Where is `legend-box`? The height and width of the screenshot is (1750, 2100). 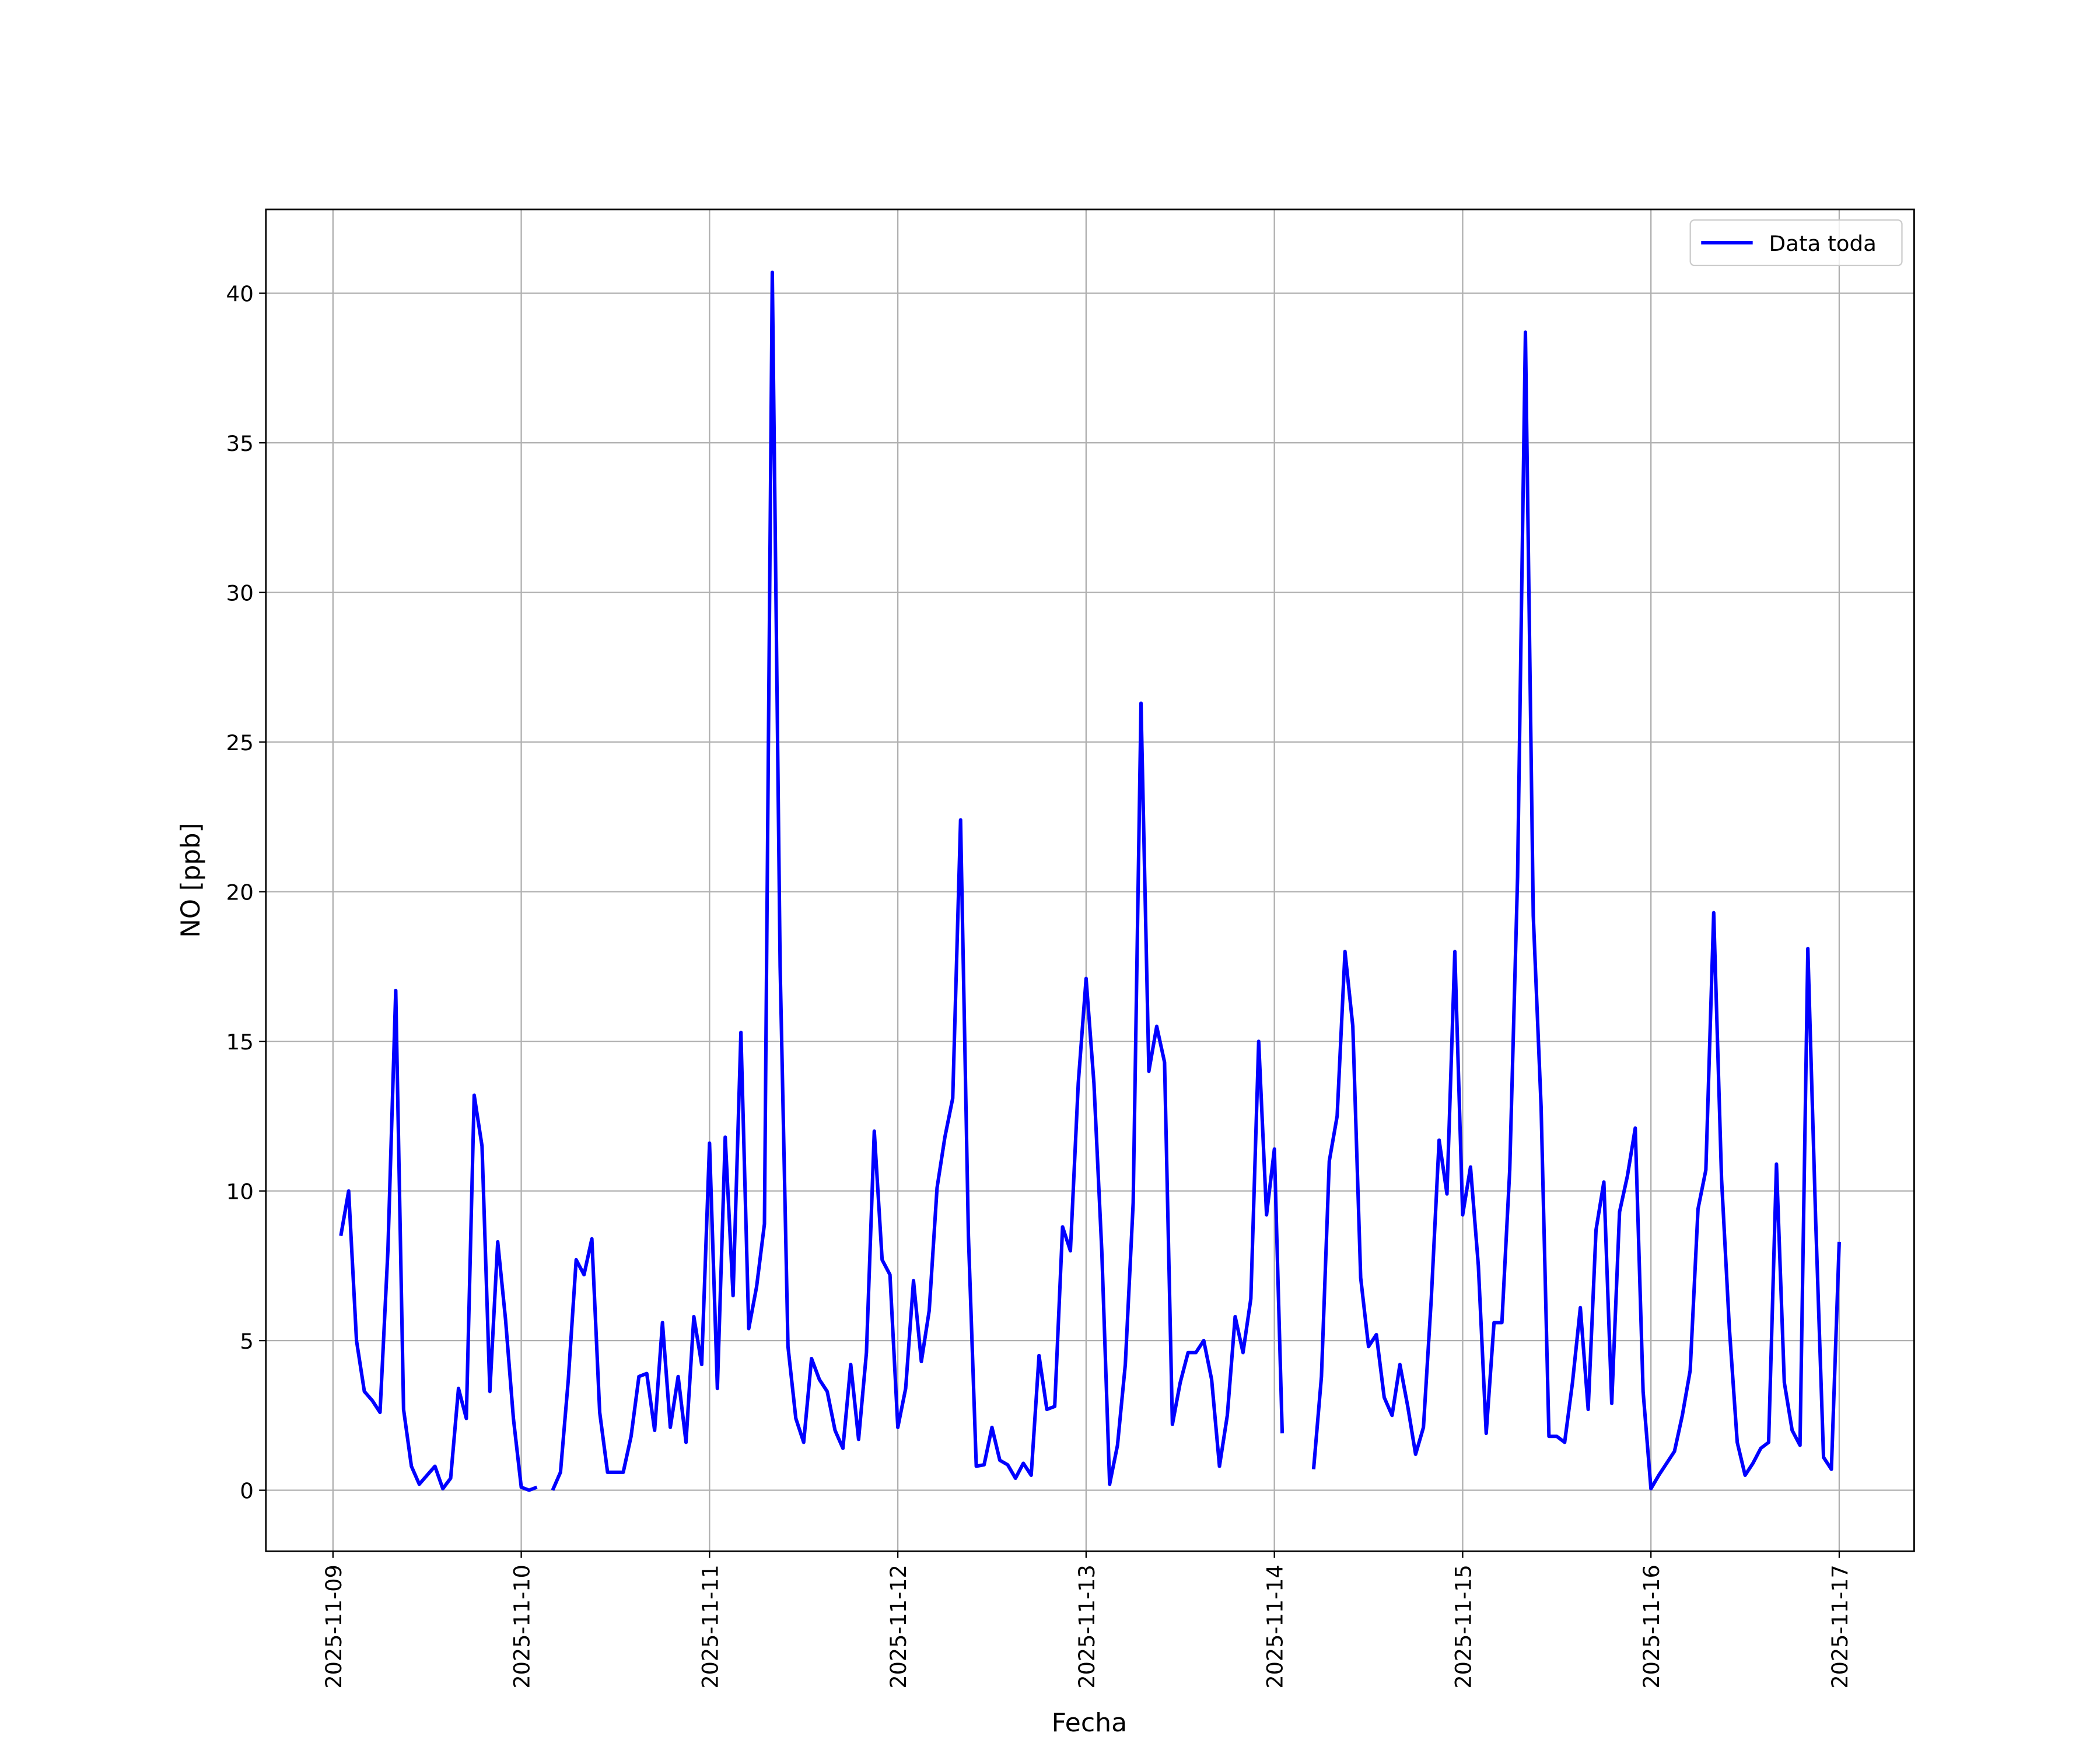
legend-box is located at coordinates (1796, 243).